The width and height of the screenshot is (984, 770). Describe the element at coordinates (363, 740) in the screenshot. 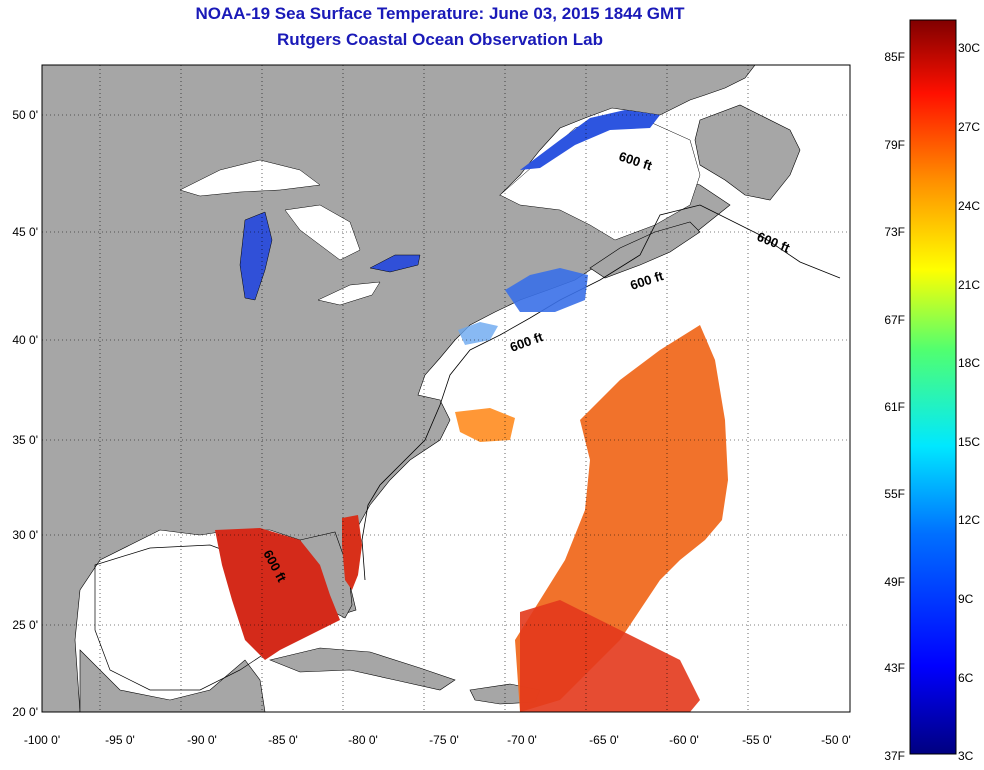

I see `lon-tick-label: -80 0'` at that location.